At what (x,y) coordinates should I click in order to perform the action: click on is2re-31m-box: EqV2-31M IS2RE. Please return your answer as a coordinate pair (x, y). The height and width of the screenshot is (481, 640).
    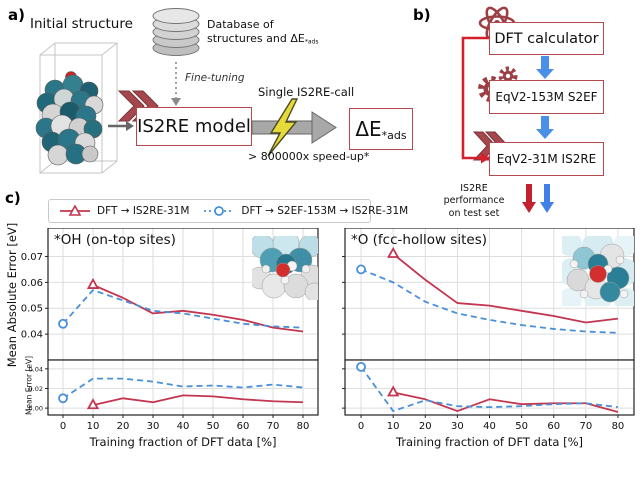
    Looking at the image, I should click on (546, 159).